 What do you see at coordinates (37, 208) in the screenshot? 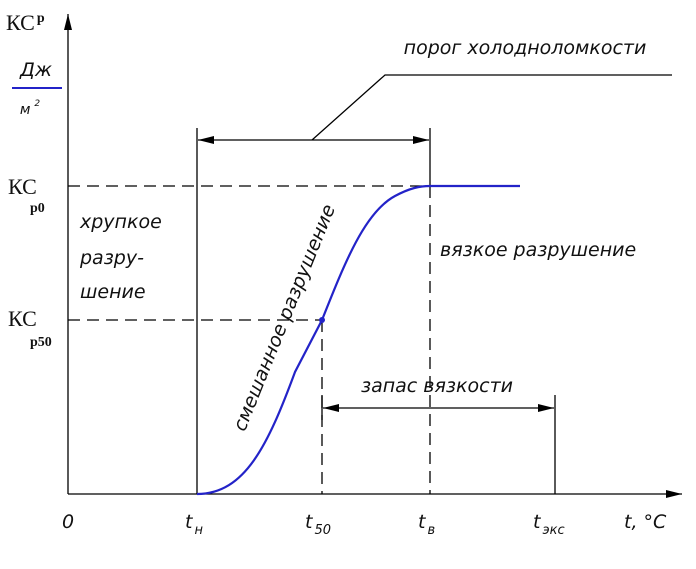
I see `text-part: р0` at bounding box center [37, 208].